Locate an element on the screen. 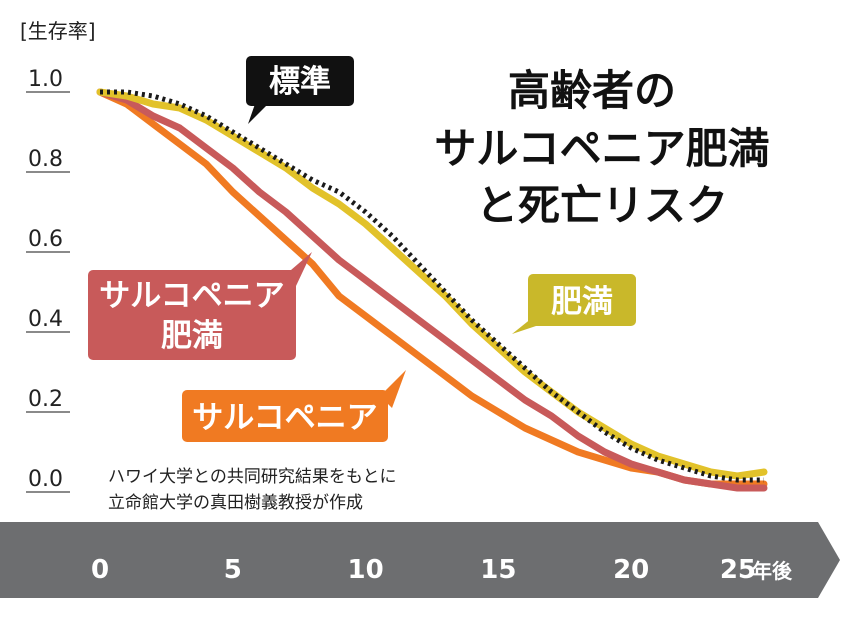  callout-obesity: 肥満 is located at coordinates (574, 304).